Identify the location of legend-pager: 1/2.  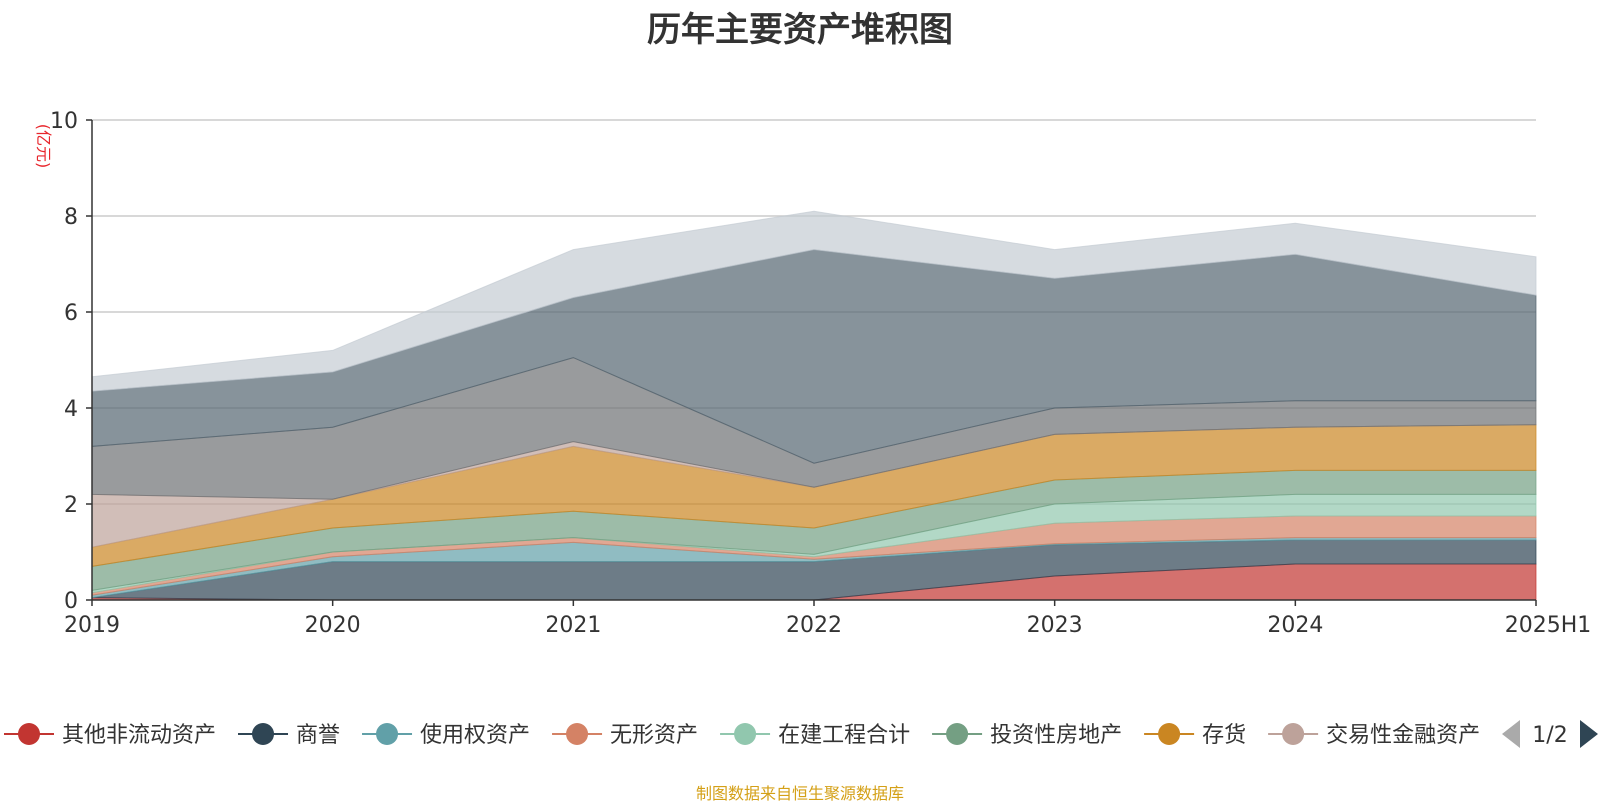
(1550, 734).